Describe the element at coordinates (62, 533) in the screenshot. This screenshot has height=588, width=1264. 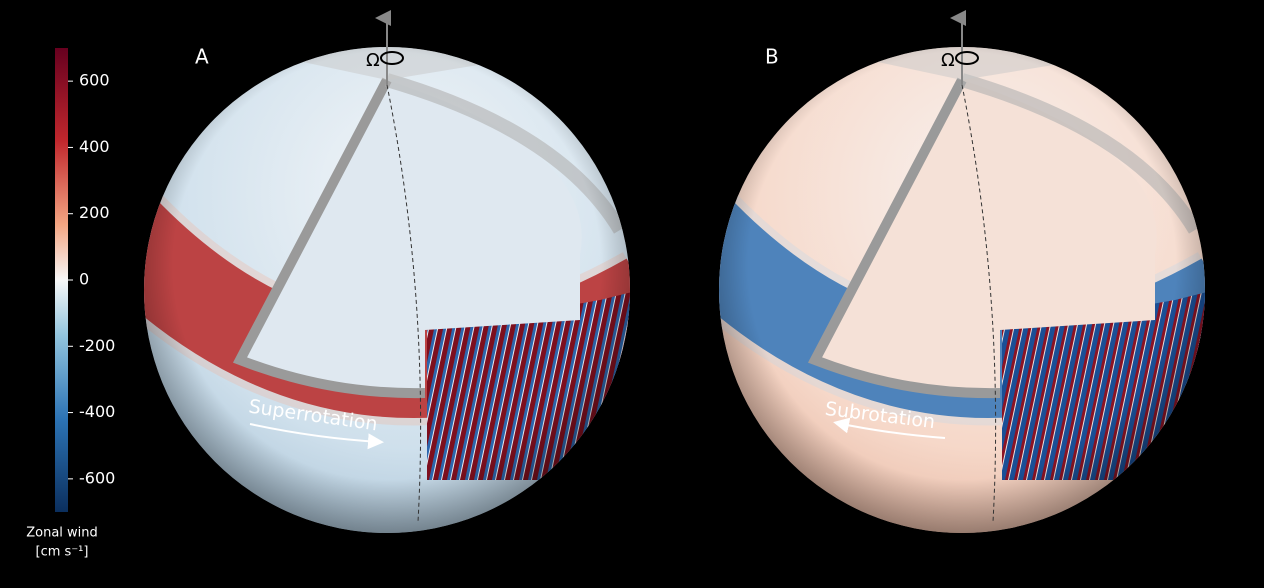
I see `colorbar-label: Zonal wind` at that location.